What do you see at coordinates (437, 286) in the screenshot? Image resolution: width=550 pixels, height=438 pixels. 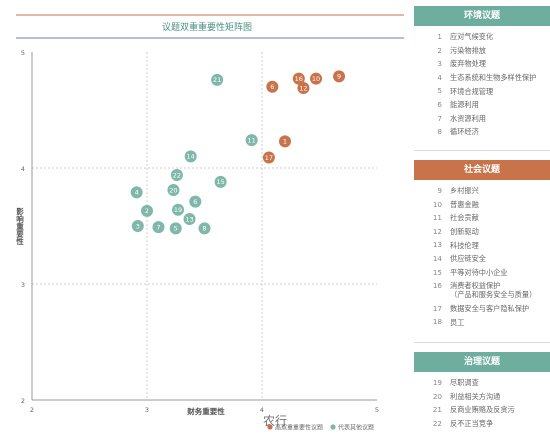 I see `topic-number: 16` at bounding box center [437, 286].